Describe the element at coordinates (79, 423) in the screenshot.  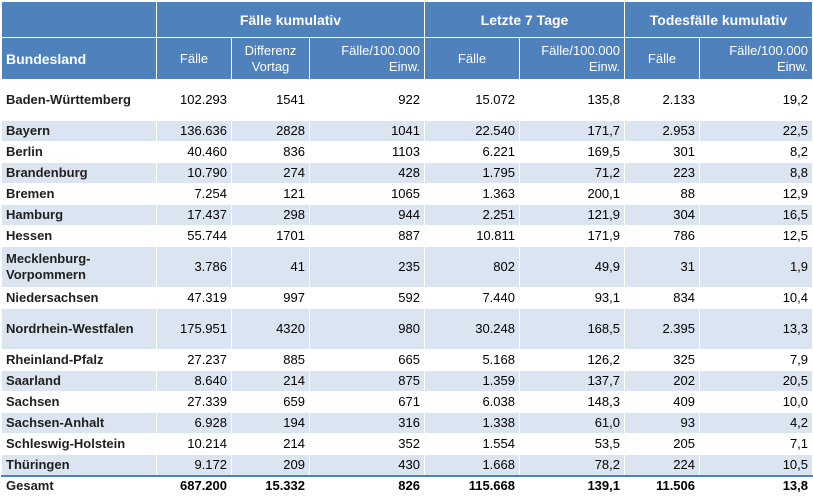
I see `cell-bundesland: Sachsen-Anhalt` at that location.